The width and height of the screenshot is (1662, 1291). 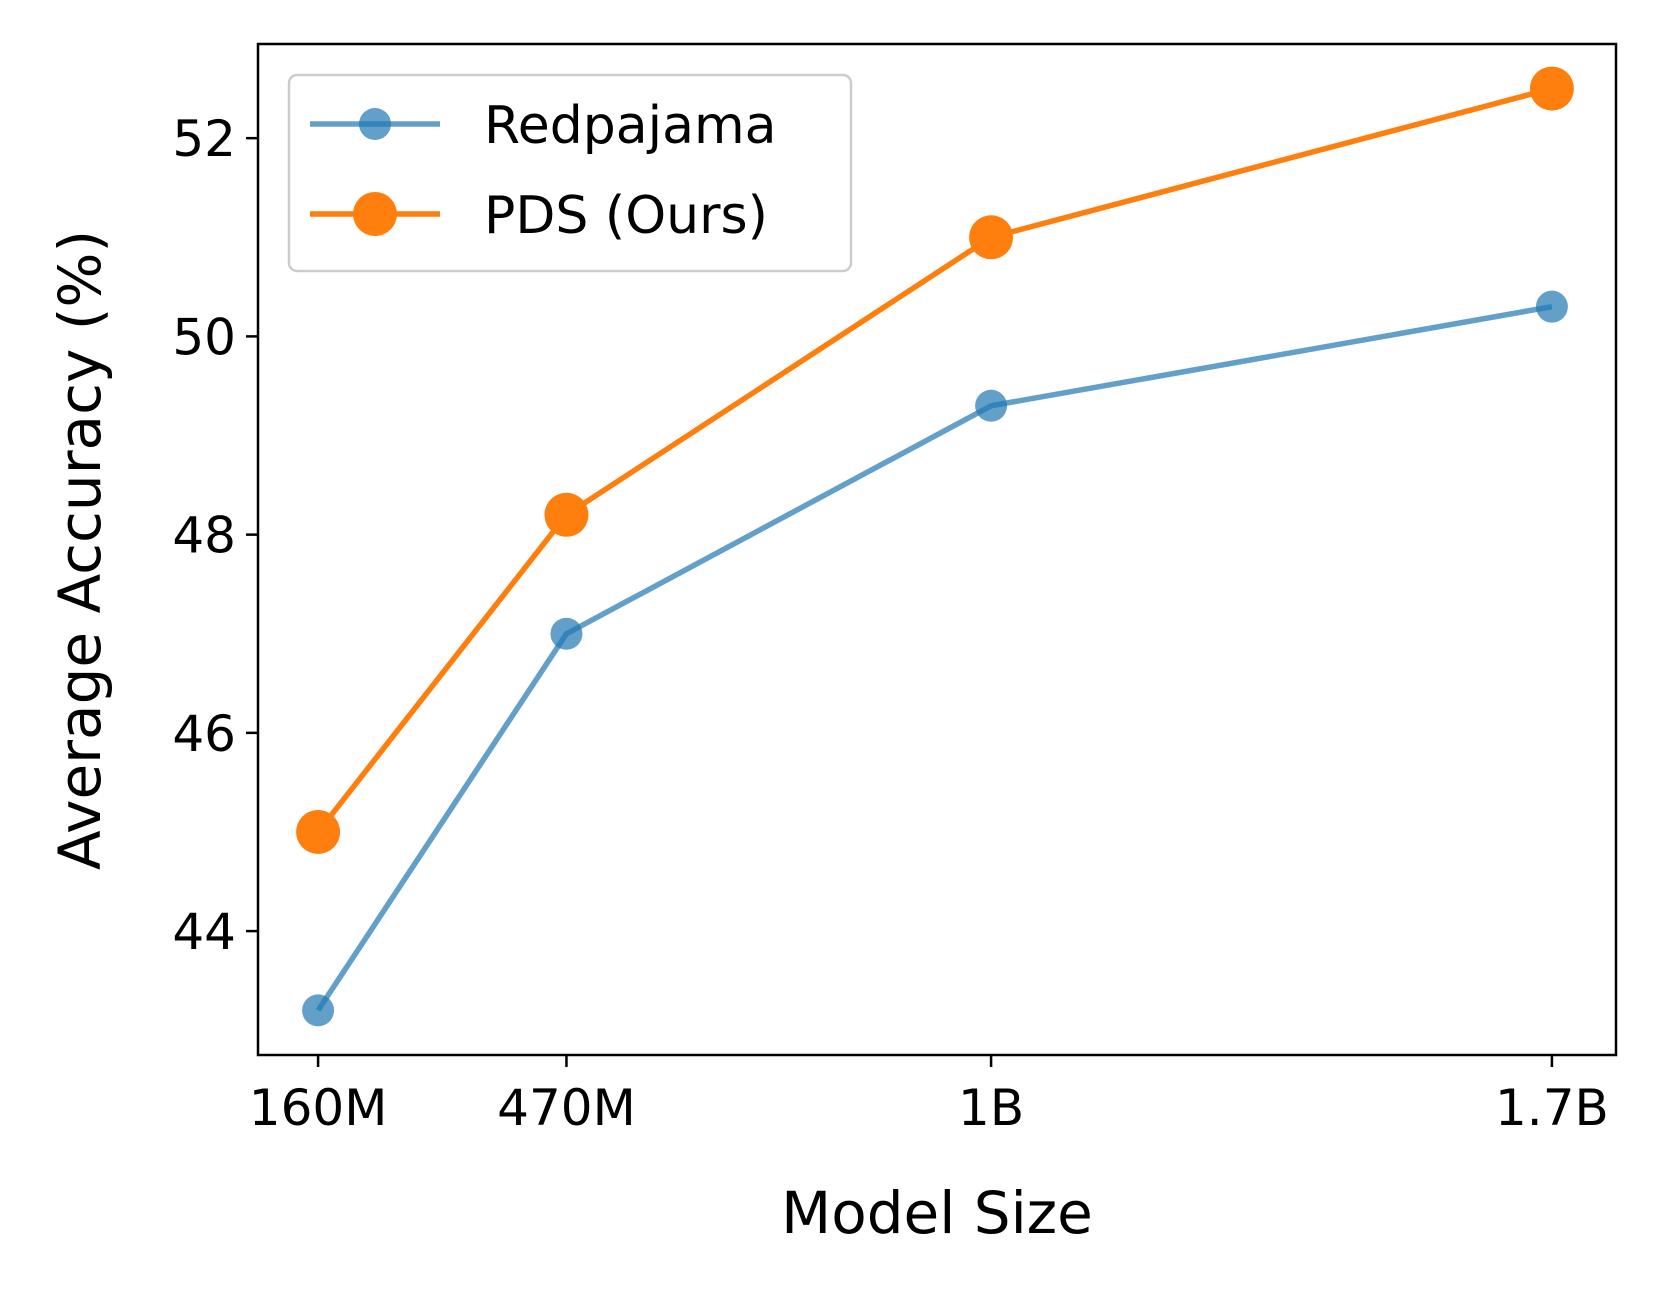 What do you see at coordinates (570, 173) in the screenshot?
I see `legend: Redpajama PDS (Ours)` at bounding box center [570, 173].